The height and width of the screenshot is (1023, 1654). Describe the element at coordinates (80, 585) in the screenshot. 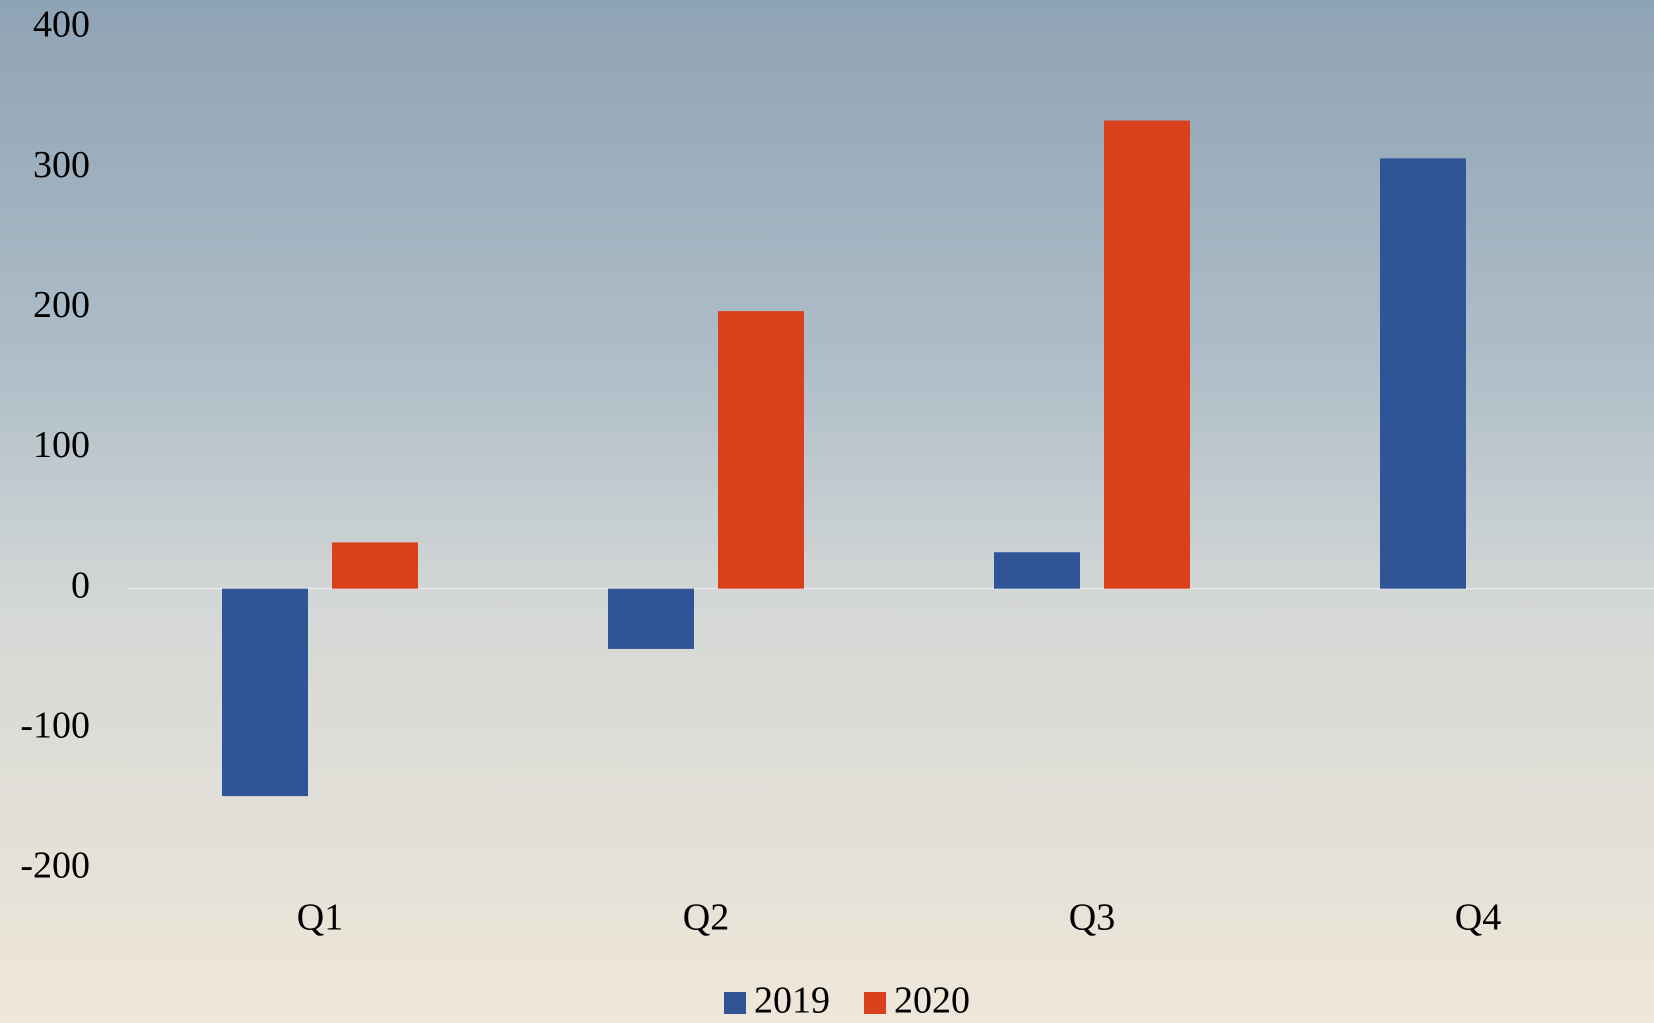

I see `y-tick-label: 0` at that location.